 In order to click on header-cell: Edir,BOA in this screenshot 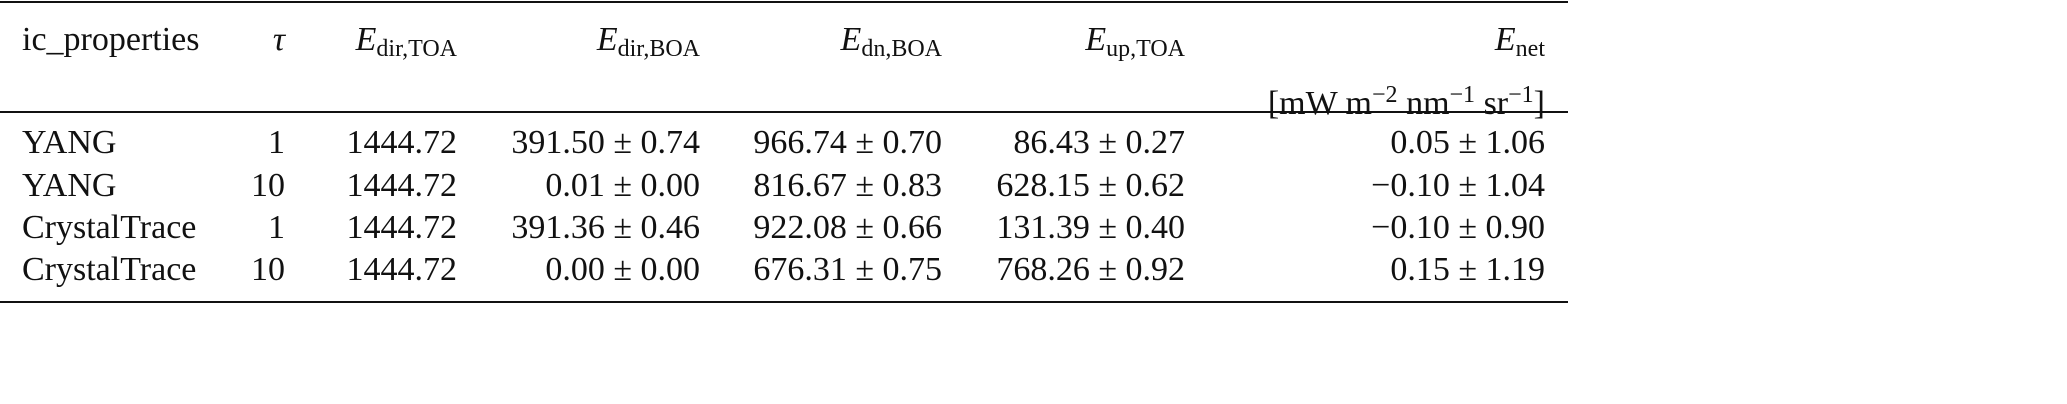, I will do `click(648, 44)`.